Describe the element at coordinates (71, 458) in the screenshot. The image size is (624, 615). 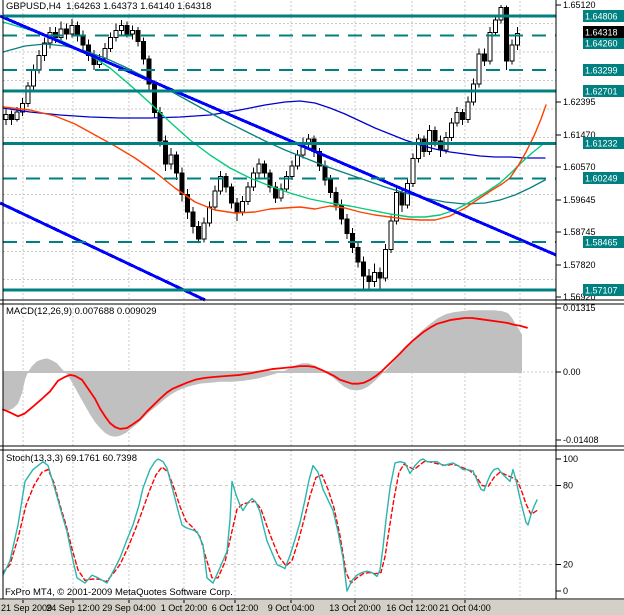
I see `stoch-indicator-label: Stoch(13,3,3) 69.1761 60.7398` at that location.